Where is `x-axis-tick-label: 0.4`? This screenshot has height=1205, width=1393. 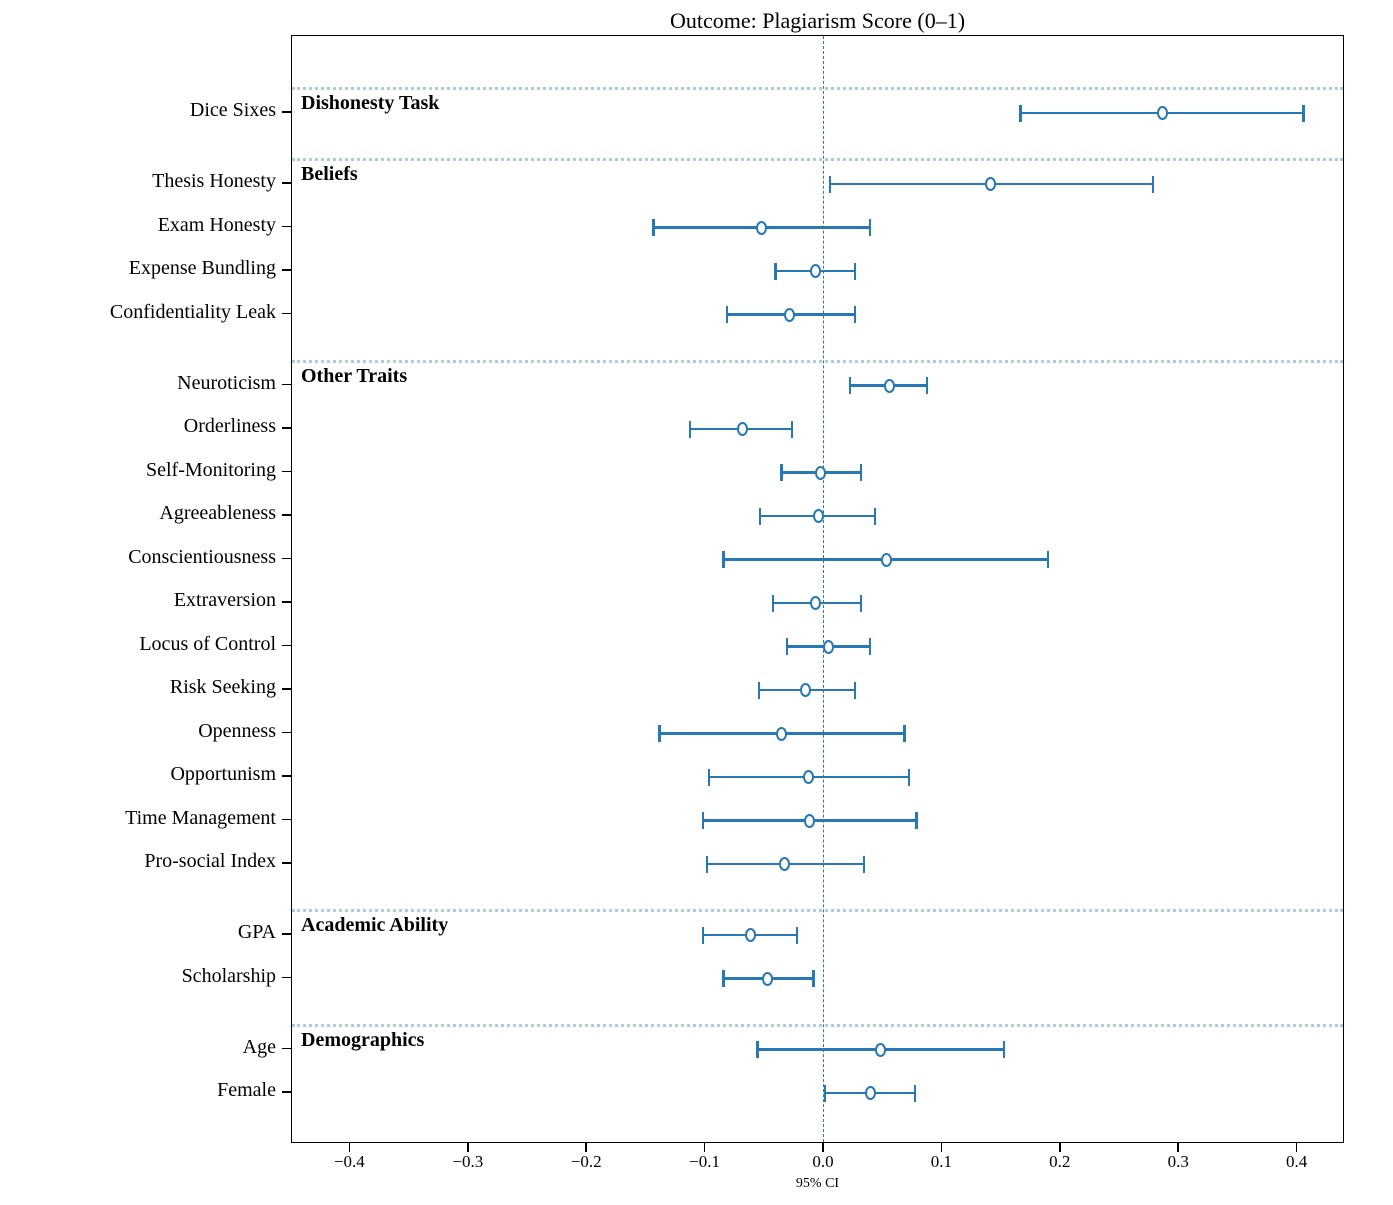 x-axis-tick-label: 0.4 is located at coordinates (1296, 1161).